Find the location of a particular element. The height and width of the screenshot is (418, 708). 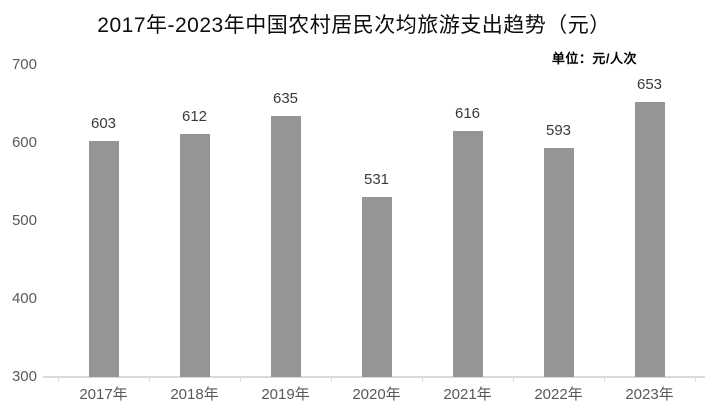

bar-value-label: 603 is located at coordinates (103, 123).